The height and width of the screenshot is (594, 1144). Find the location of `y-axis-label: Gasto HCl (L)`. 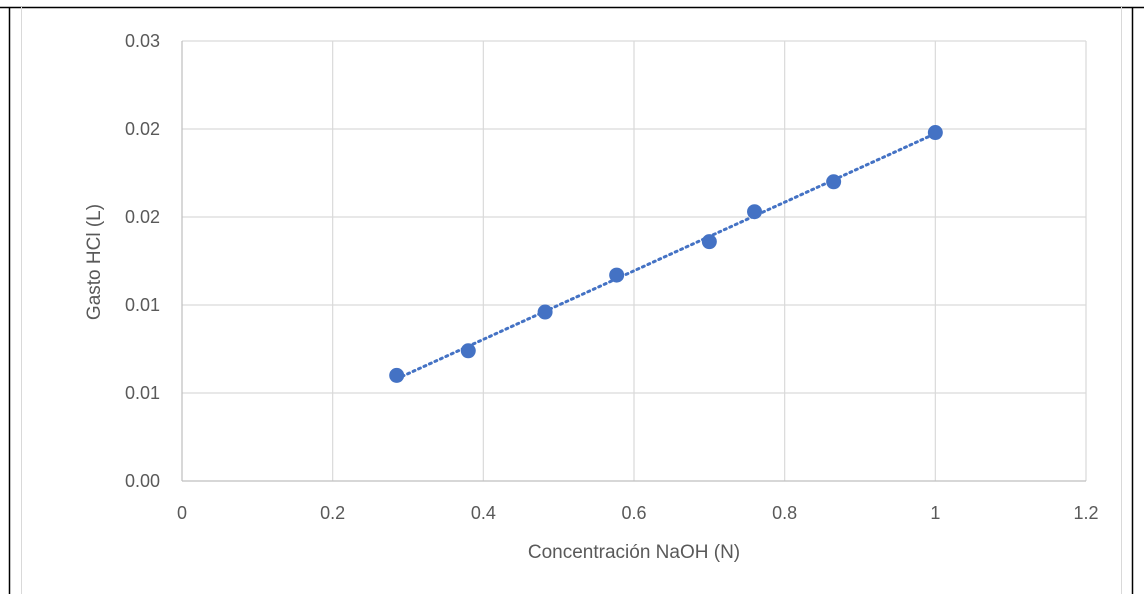

y-axis-label: Gasto HCl (L) is located at coordinates (94, 262).